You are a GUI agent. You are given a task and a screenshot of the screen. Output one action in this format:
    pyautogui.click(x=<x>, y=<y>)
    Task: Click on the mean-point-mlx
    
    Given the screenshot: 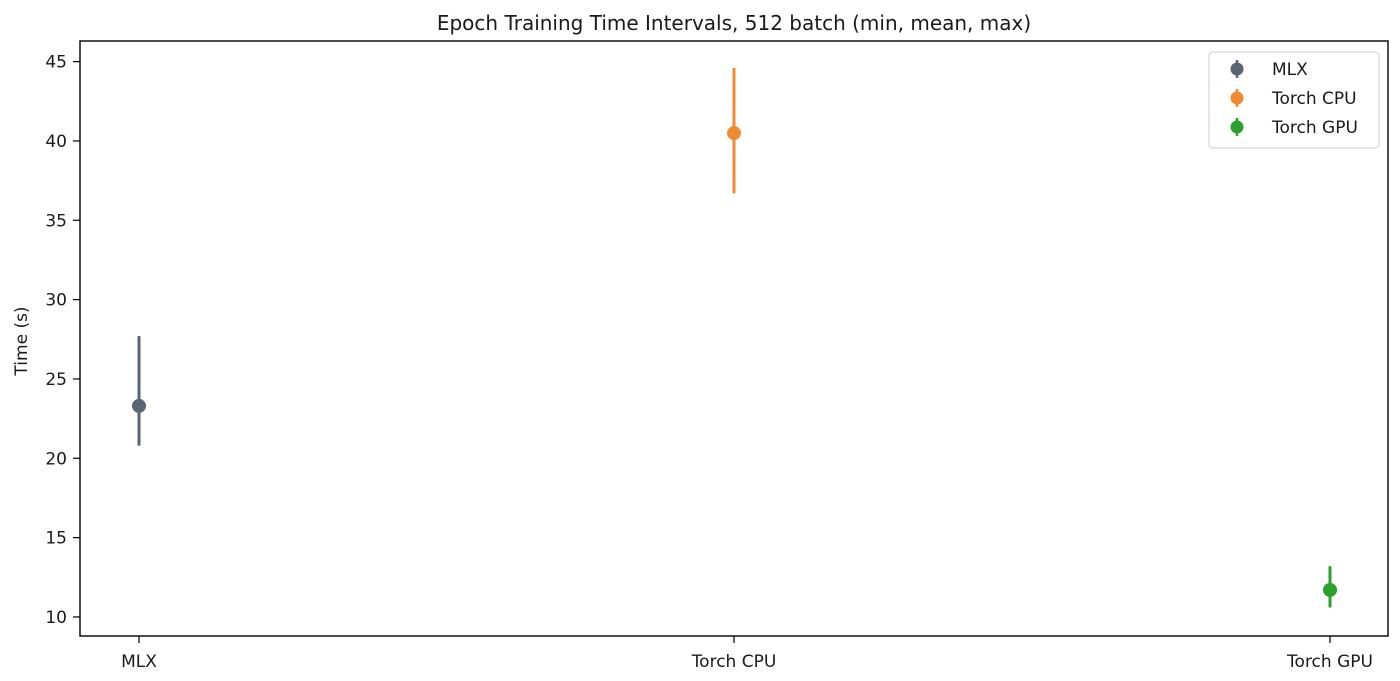 What is the action you would take?
    pyautogui.click(x=139, y=405)
    